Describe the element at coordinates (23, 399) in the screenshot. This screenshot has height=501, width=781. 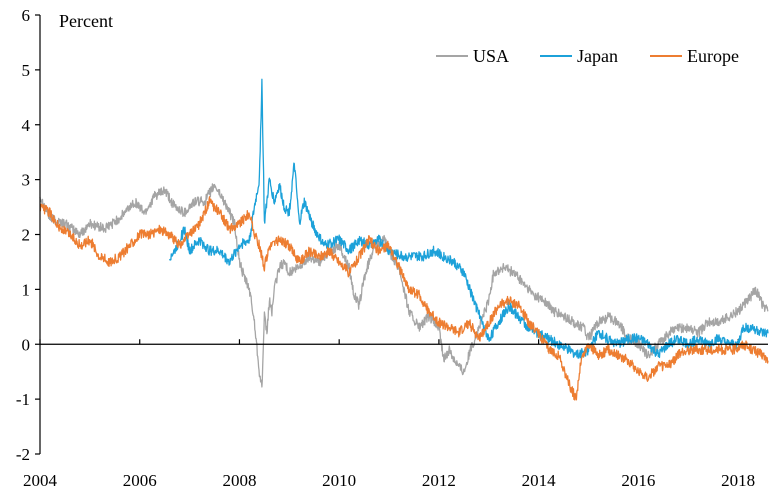
I see `y-tick-label: -1` at that location.